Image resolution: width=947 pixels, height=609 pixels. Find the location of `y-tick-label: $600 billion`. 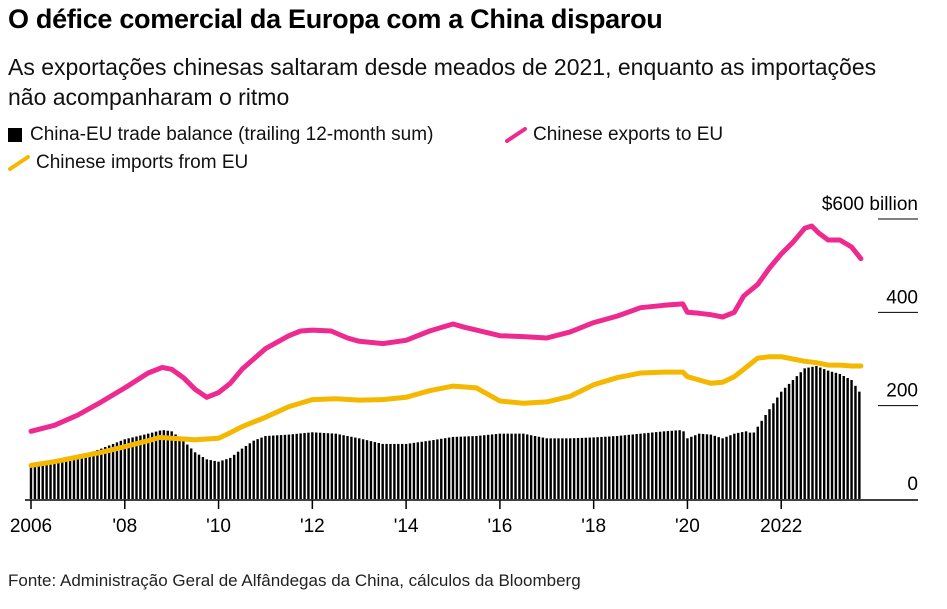

y-tick-label: $600 billion is located at coordinates (870, 204).